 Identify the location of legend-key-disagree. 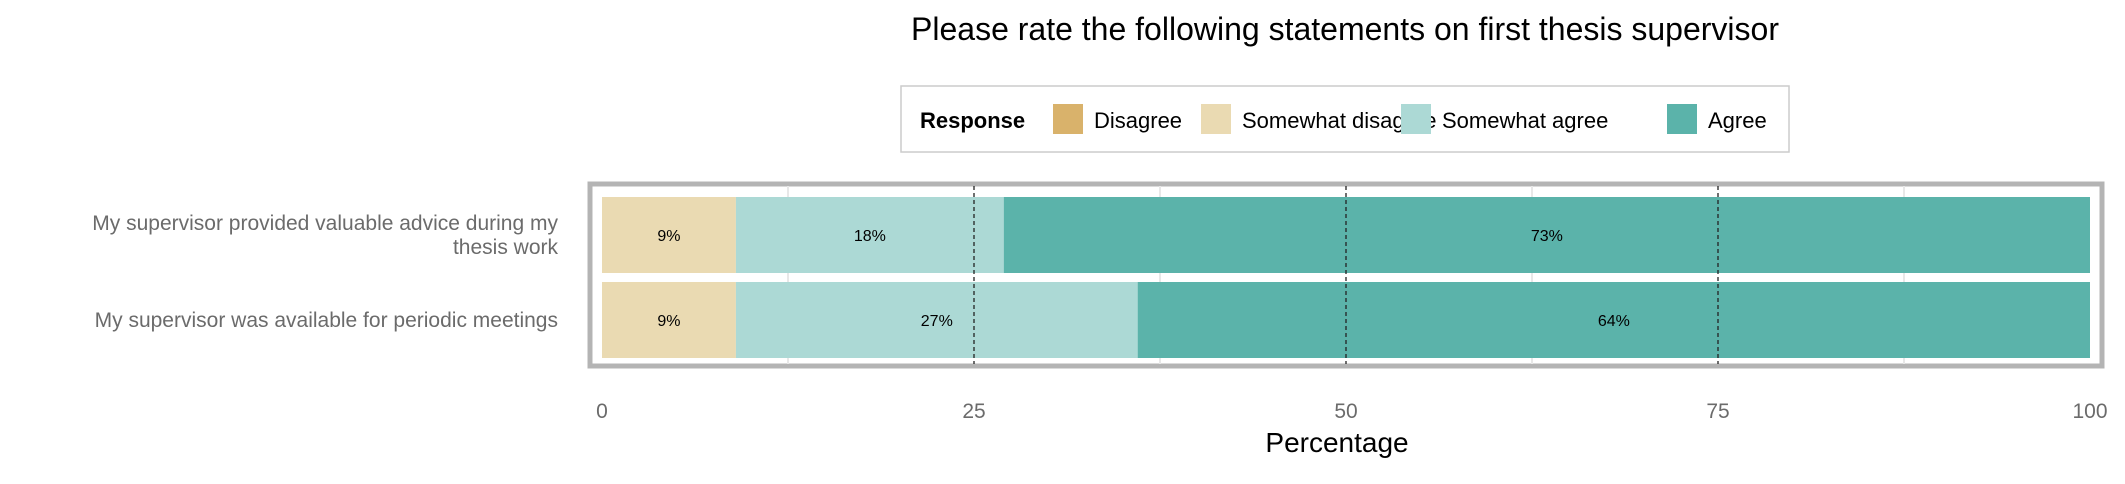
(1068, 119).